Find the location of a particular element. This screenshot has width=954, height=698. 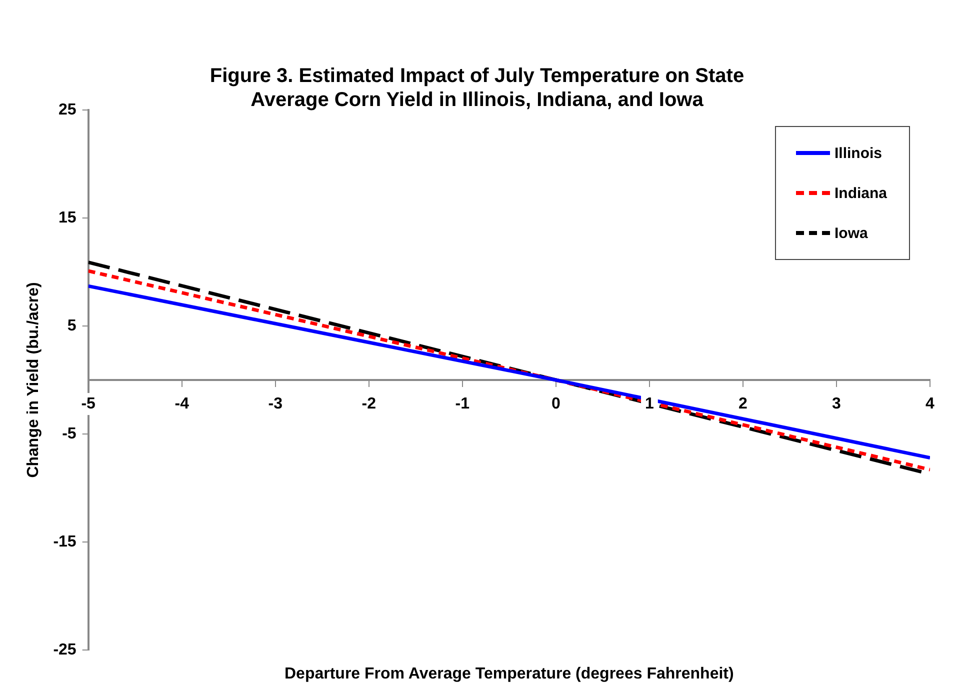

x-tick-label: 0 is located at coordinates (555, 403).